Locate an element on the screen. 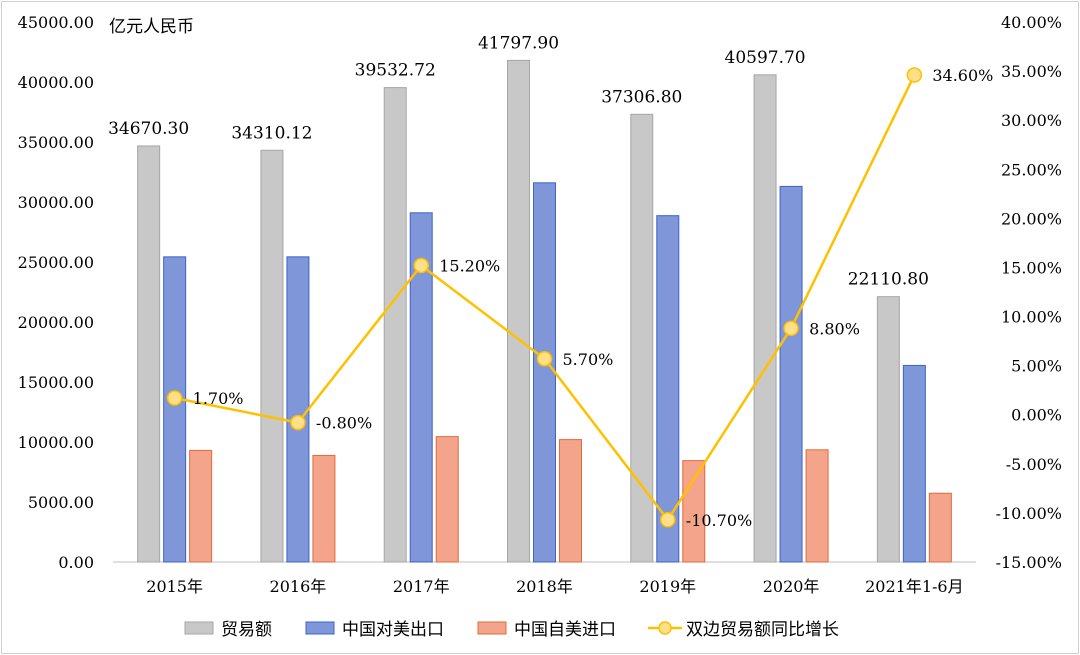 This screenshot has height=655, width=1080. growth-data-label: 8.80% is located at coordinates (834, 328).